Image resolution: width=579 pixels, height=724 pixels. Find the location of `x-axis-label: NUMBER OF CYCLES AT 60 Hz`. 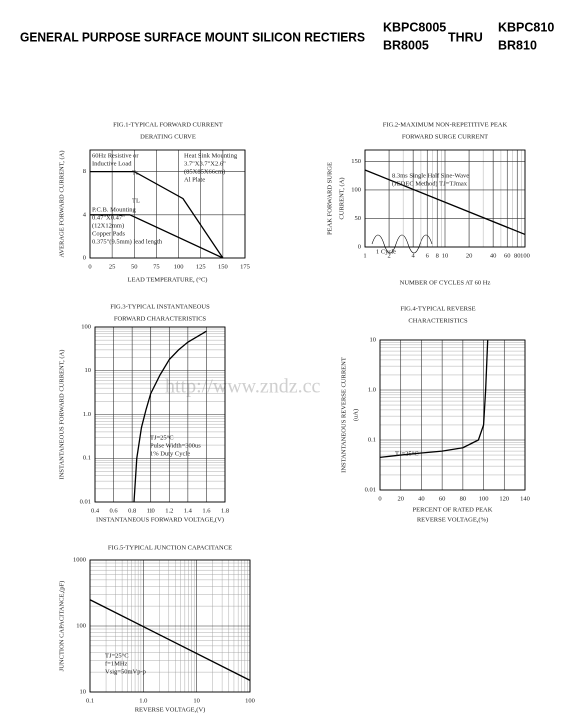

x-axis-label: NUMBER OF CYCLES AT 60 Hz is located at coordinates (445, 282).